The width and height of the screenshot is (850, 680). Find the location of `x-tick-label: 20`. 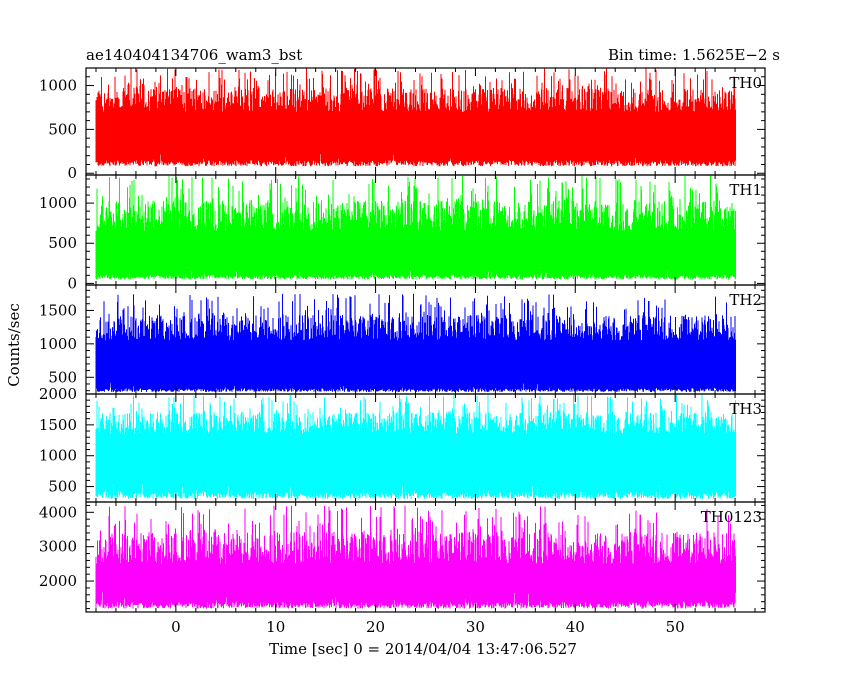

x-tick-label: 20 is located at coordinates (375, 627).